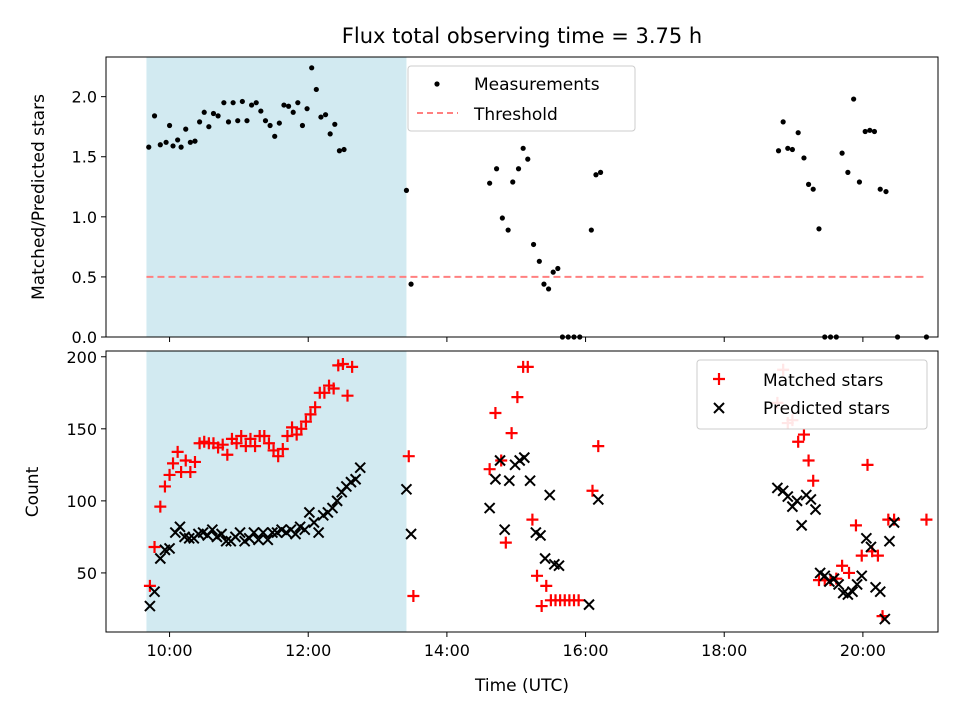 The image size is (960, 720). Describe the element at coordinates (719, 408) in the screenshot. I see `legend-predicted-marker` at that location.